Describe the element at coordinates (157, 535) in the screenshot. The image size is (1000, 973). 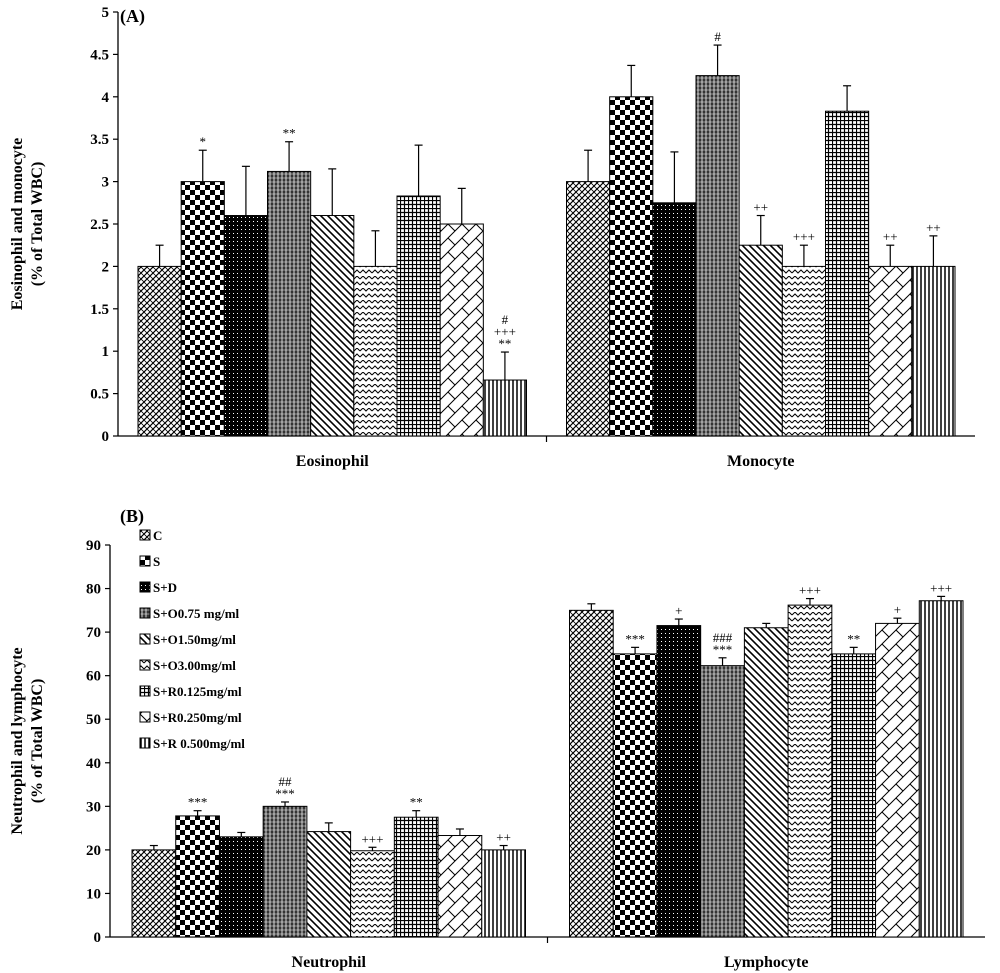
I see `legend-label: C` at that location.